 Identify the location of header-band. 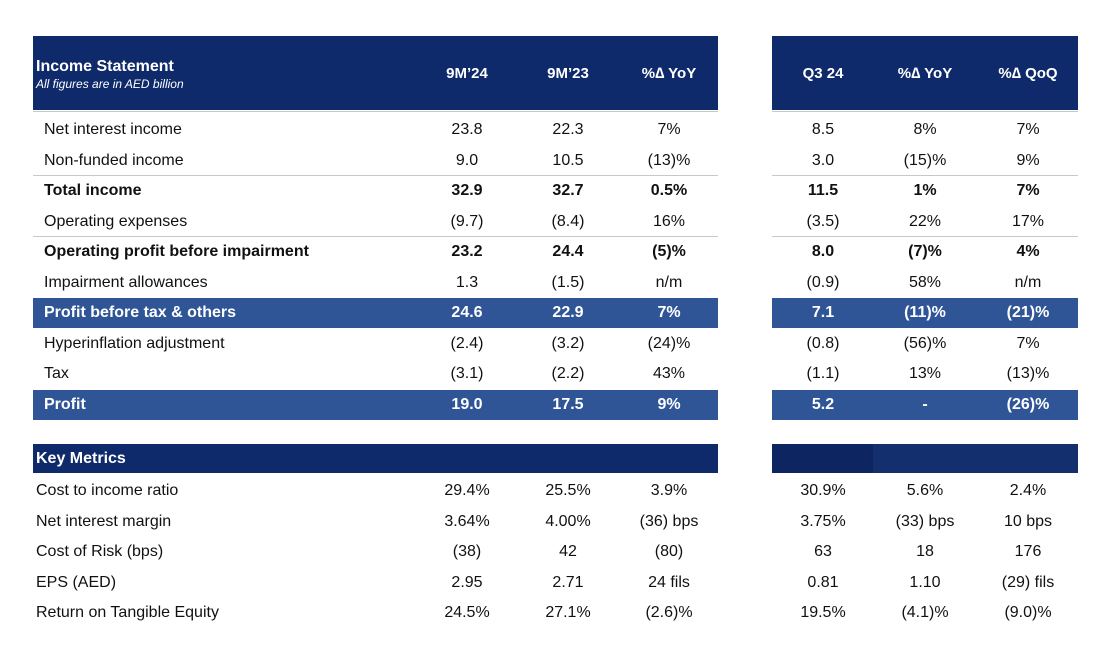
(925, 73).